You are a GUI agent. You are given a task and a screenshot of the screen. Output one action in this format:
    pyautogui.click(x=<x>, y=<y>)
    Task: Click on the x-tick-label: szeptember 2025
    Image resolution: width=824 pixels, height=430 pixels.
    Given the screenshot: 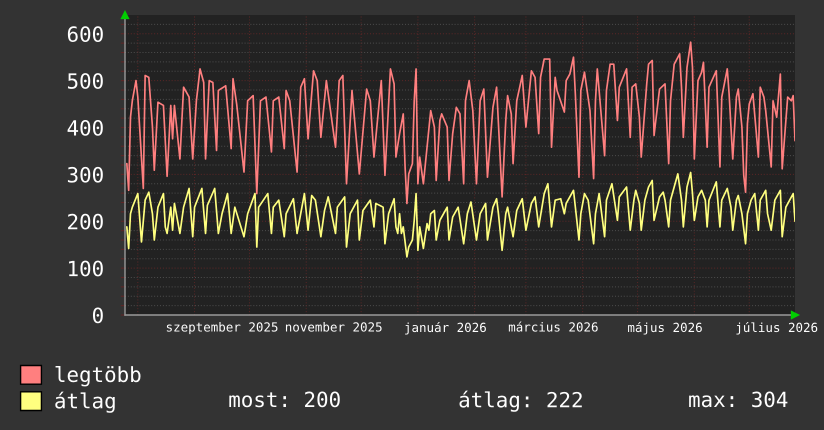 What is the action you would take?
    pyautogui.click(x=222, y=328)
    